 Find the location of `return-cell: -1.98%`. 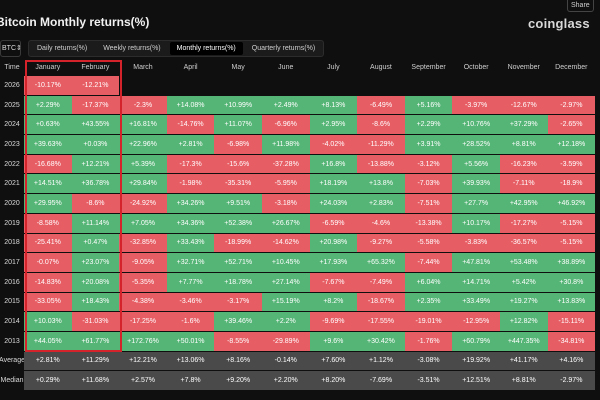

return-cell: -1.98% is located at coordinates (190, 184).